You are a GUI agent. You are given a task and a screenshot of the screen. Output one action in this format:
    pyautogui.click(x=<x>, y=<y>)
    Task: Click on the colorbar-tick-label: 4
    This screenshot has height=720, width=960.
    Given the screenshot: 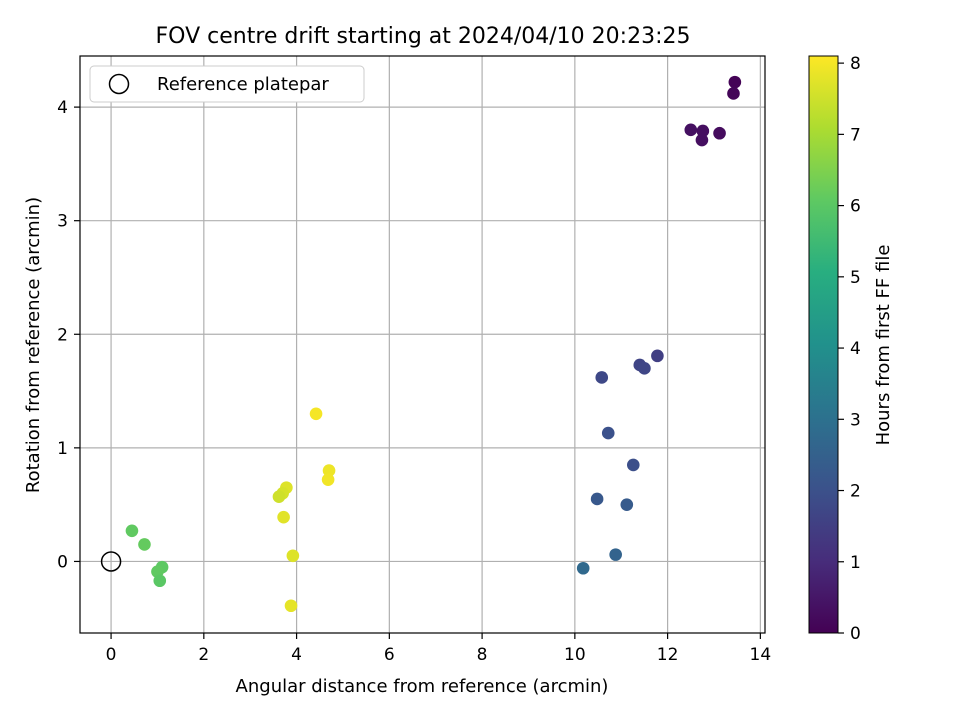 What is the action you would take?
    pyautogui.click(x=855, y=349)
    